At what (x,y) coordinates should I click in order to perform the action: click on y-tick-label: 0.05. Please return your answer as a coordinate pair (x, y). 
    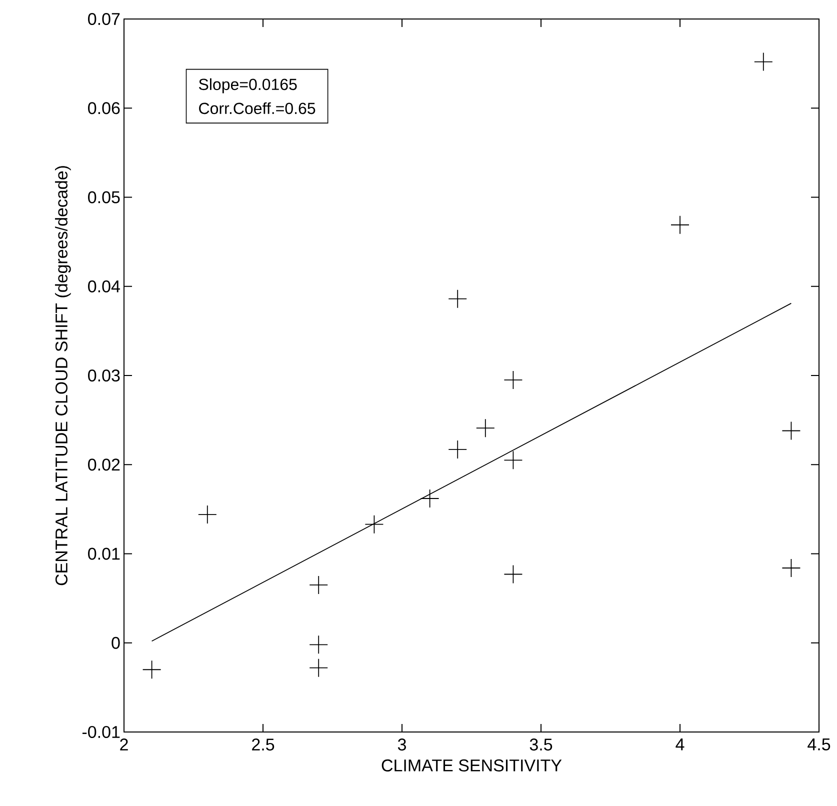
    Looking at the image, I should click on (104, 197).